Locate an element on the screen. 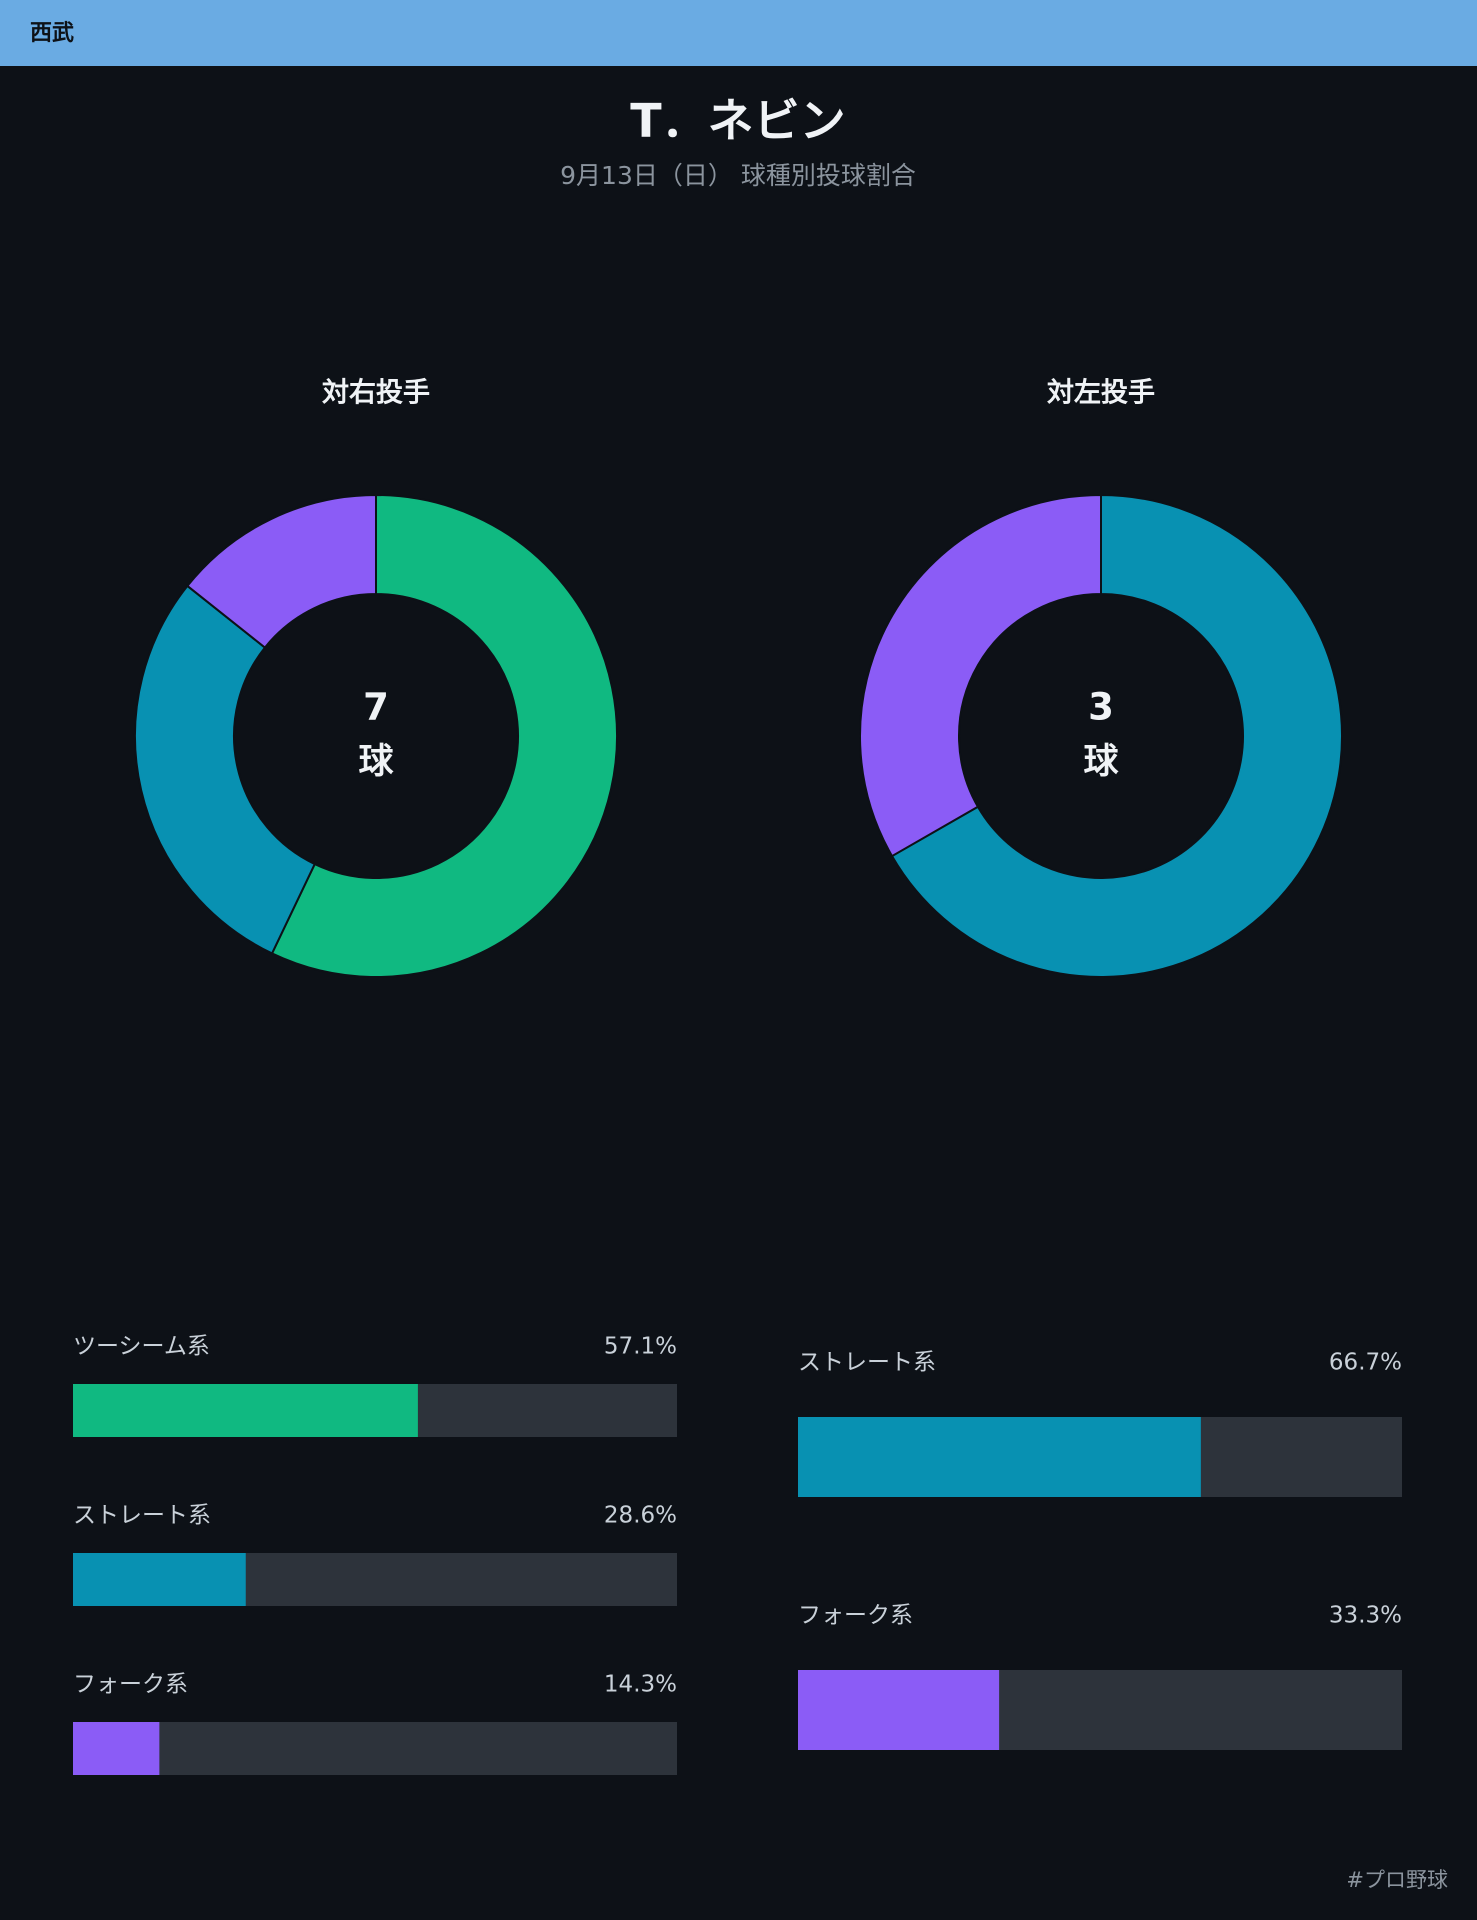 Image resolution: width=1477 pixels, height=1920 pixels. value-label: 33.3% is located at coordinates (1365, 1616).